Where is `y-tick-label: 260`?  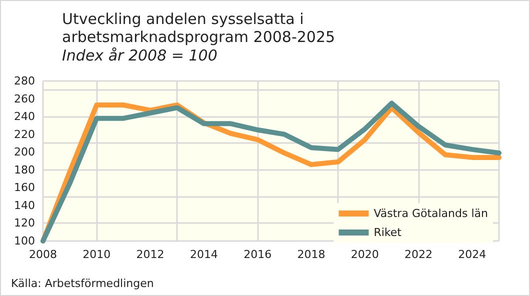 y-tick-label: 260 is located at coordinates (24, 99).